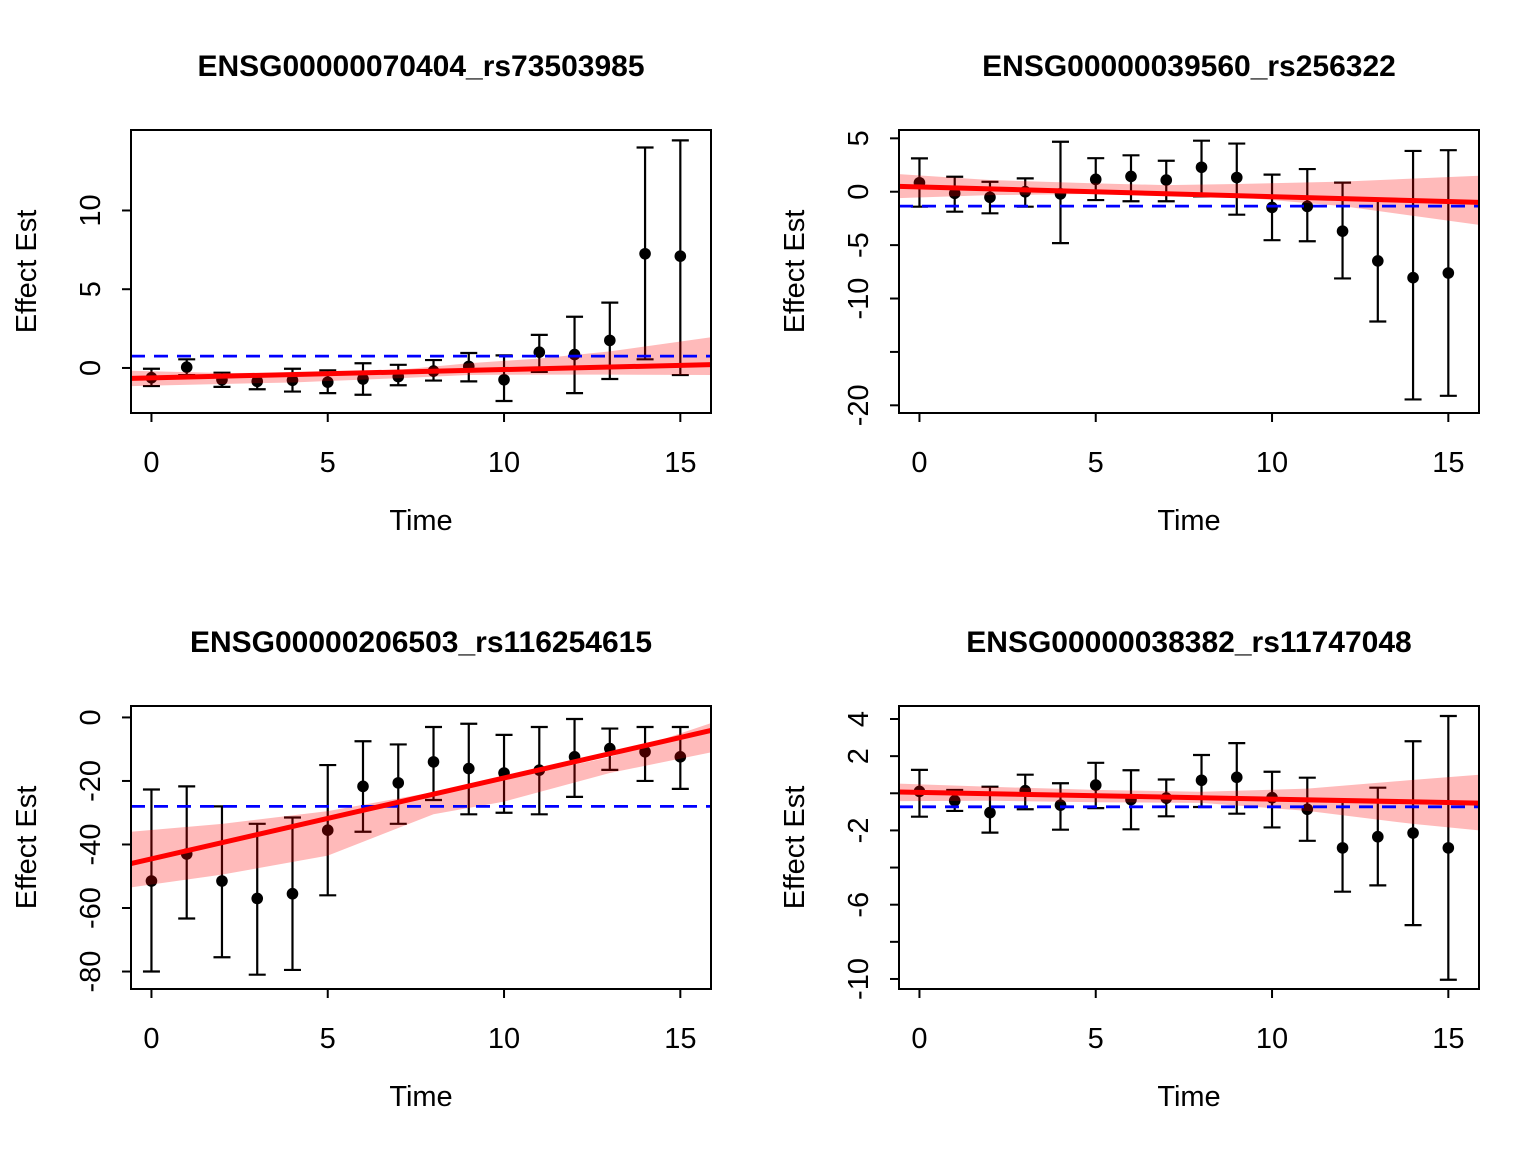 The width and height of the screenshot is (1536, 1152). I want to click on y-tick-label: 4, so click(859, 719).